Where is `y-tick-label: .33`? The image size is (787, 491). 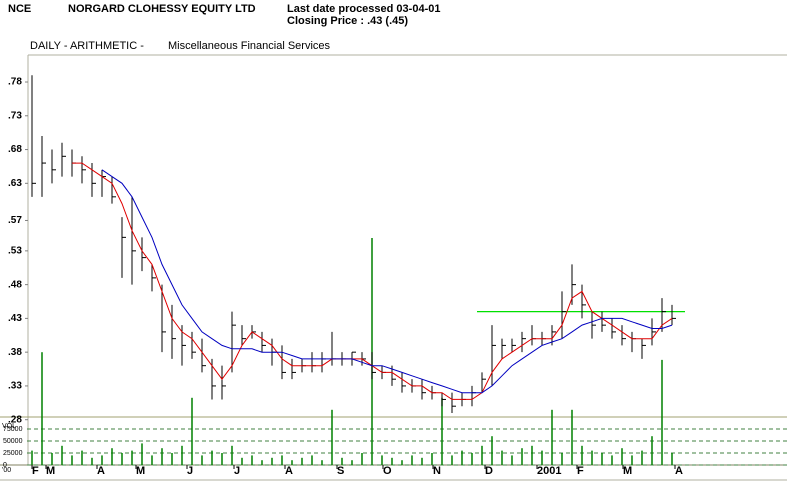 y-tick-label: .33 is located at coordinates (15, 386).